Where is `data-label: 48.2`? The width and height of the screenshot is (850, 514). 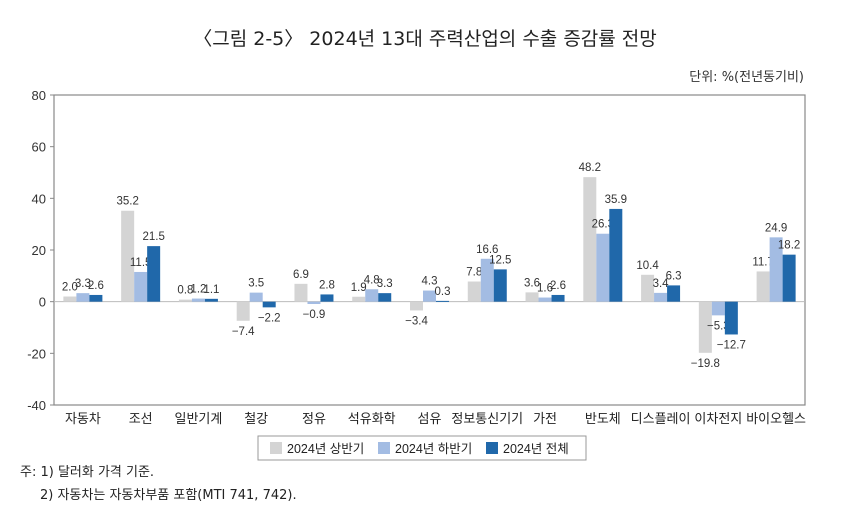 data-label: 48.2 is located at coordinates (590, 168).